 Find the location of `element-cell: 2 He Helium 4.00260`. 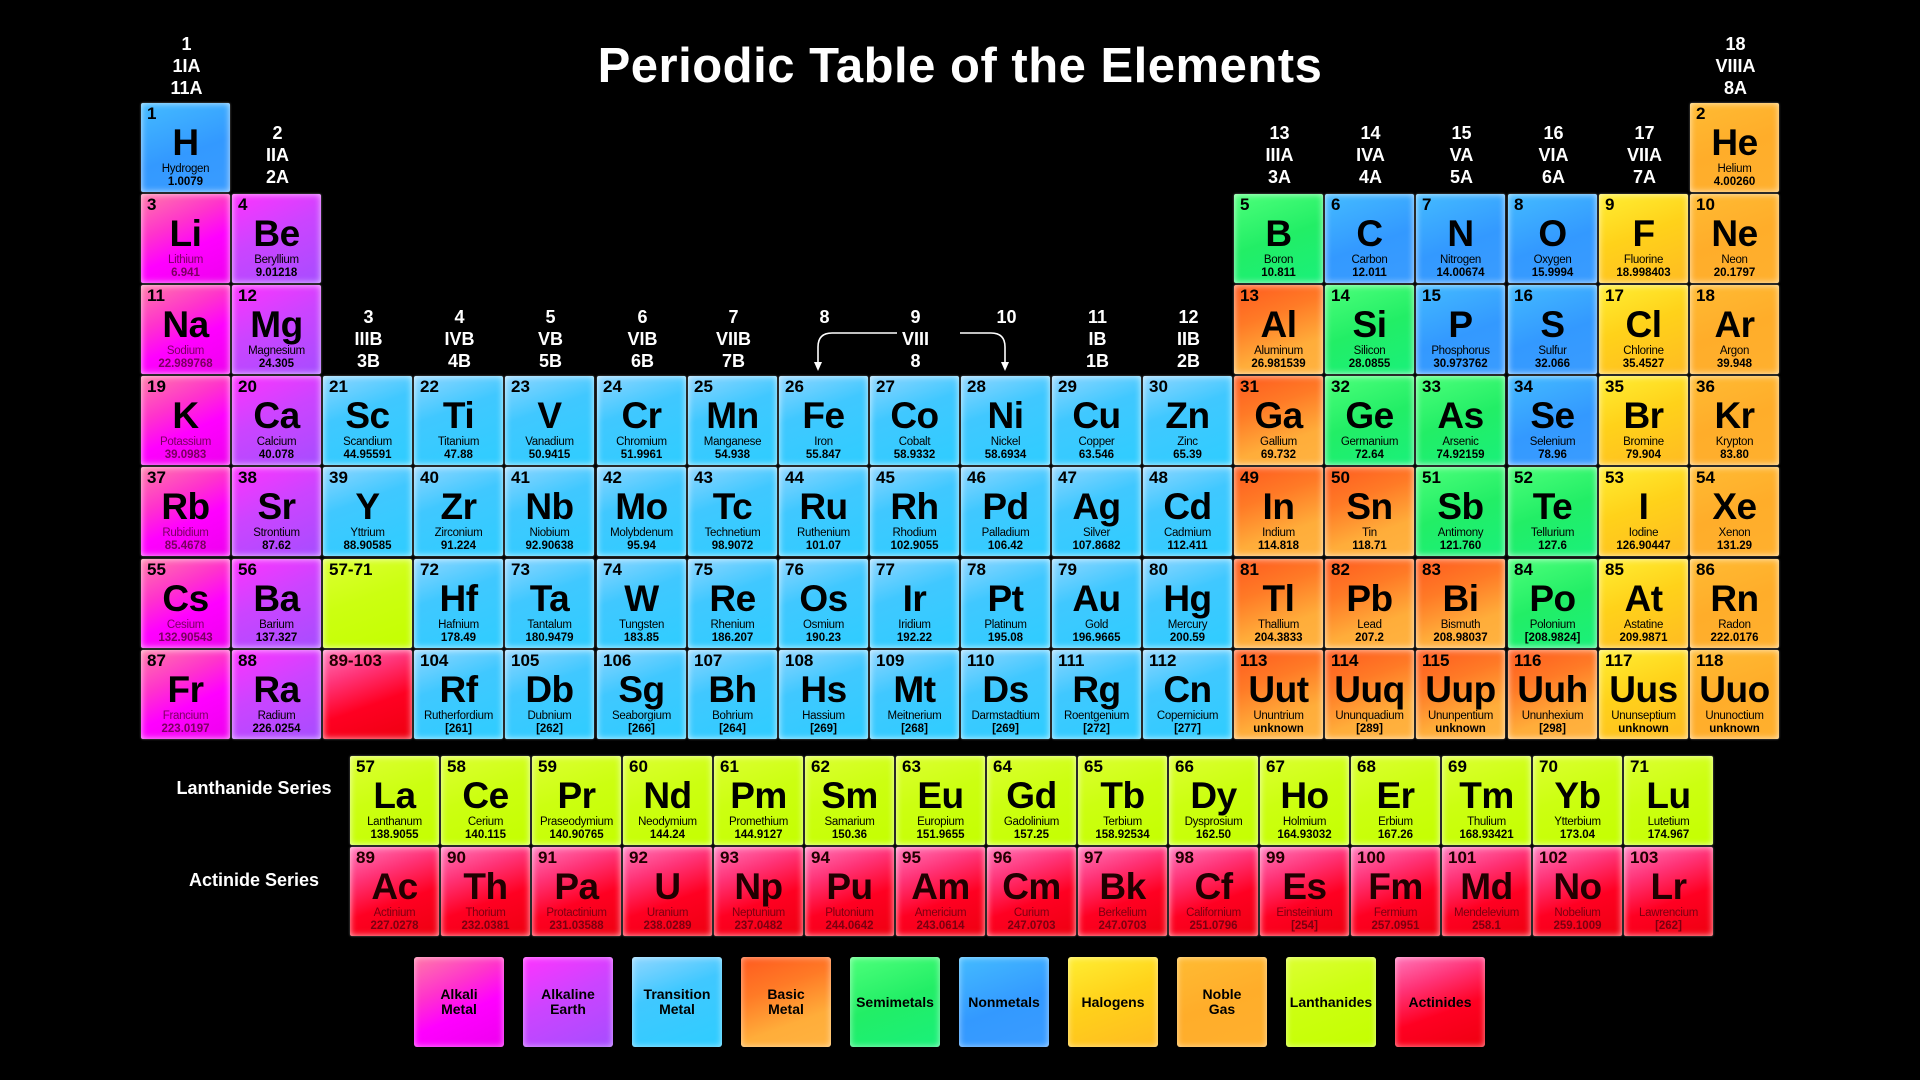

element-cell: 2 He Helium 4.00260 is located at coordinates (1734, 147).